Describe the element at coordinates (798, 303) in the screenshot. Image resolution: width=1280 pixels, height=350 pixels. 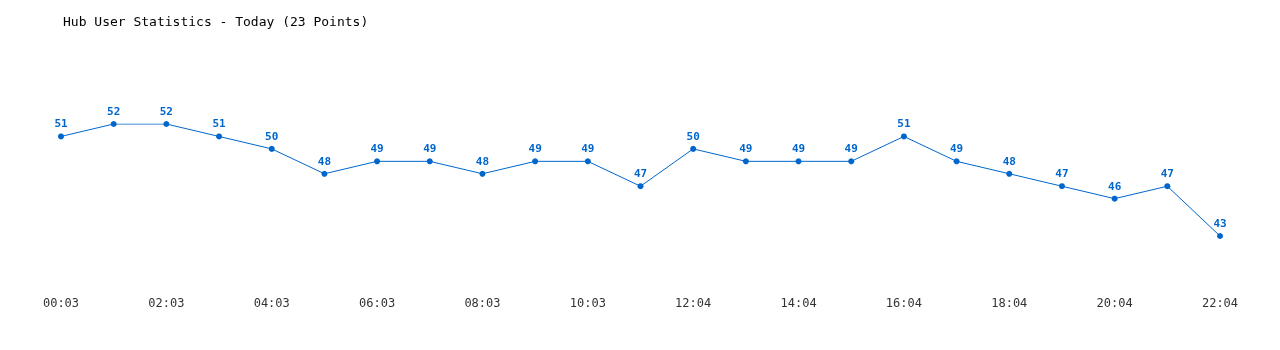
I see `x-tick-label: 14:04` at that location.